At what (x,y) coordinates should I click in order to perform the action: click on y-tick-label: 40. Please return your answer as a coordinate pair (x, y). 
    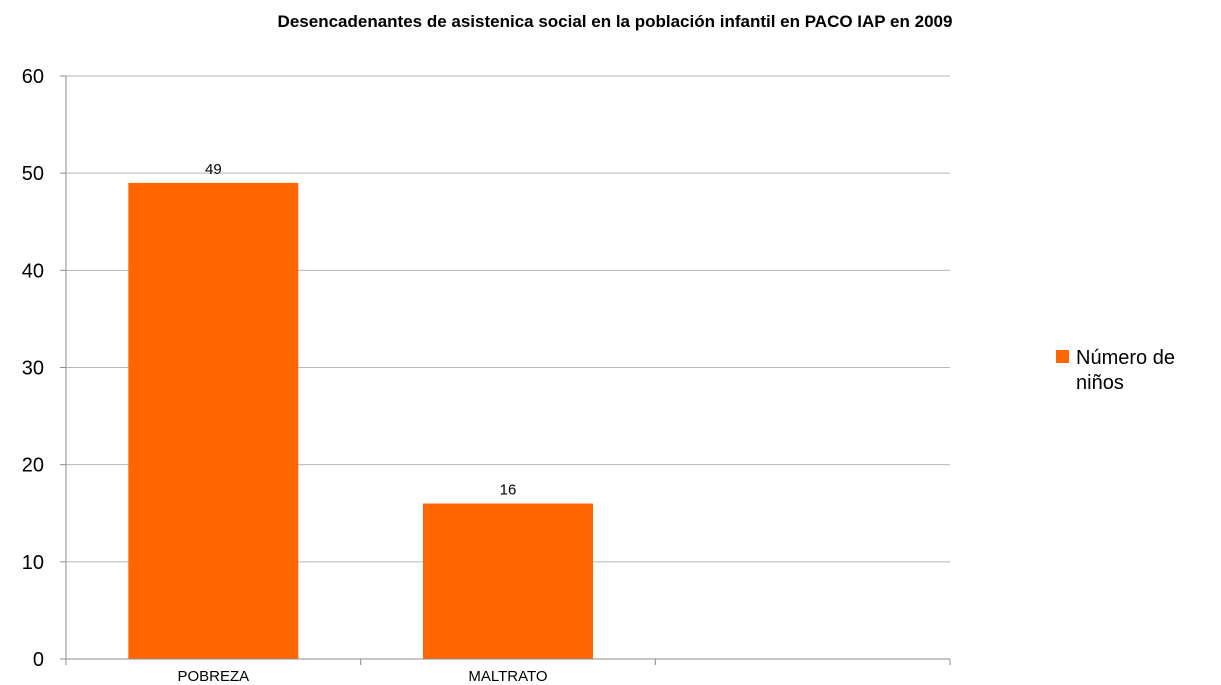
    Looking at the image, I should click on (33, 271).